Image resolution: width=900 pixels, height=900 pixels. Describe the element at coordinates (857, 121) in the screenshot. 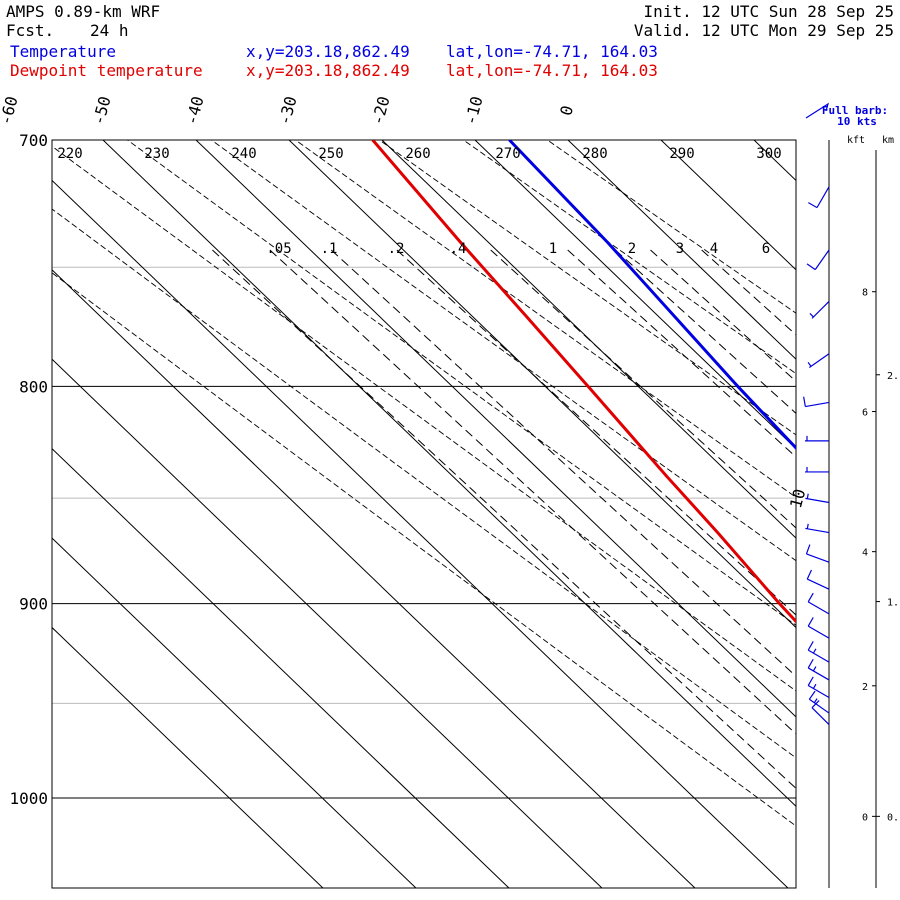

I see `barb-legend-value: 10 kts` at that location.